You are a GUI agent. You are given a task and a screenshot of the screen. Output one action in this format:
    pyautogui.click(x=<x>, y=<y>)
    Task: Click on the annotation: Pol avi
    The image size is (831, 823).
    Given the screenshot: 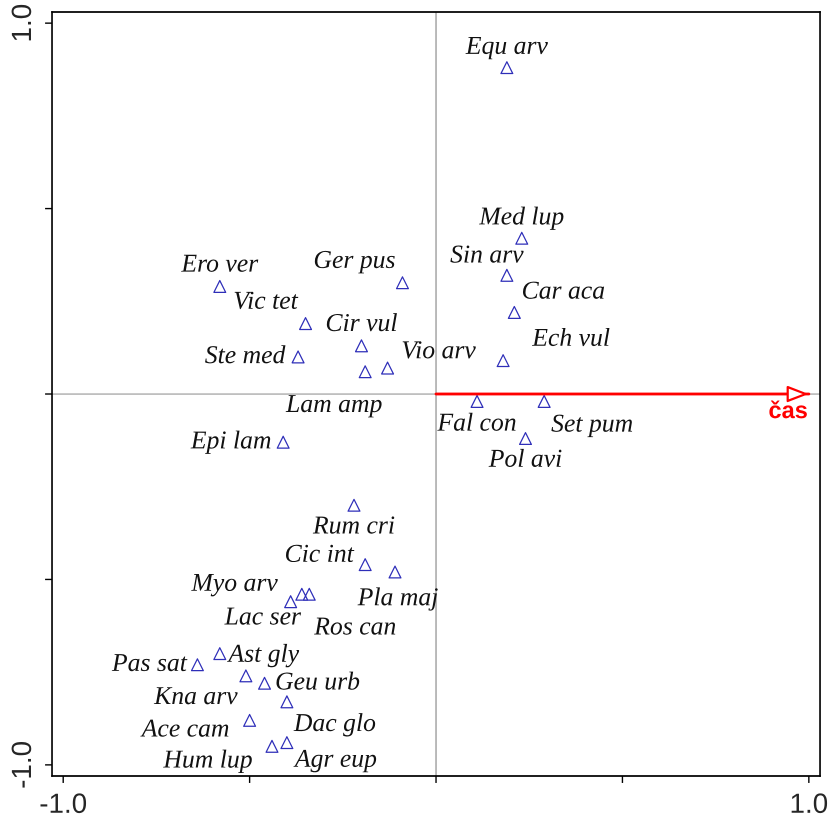 What is the action you would take?
    pyautogui.click(x=525, y=457)
    